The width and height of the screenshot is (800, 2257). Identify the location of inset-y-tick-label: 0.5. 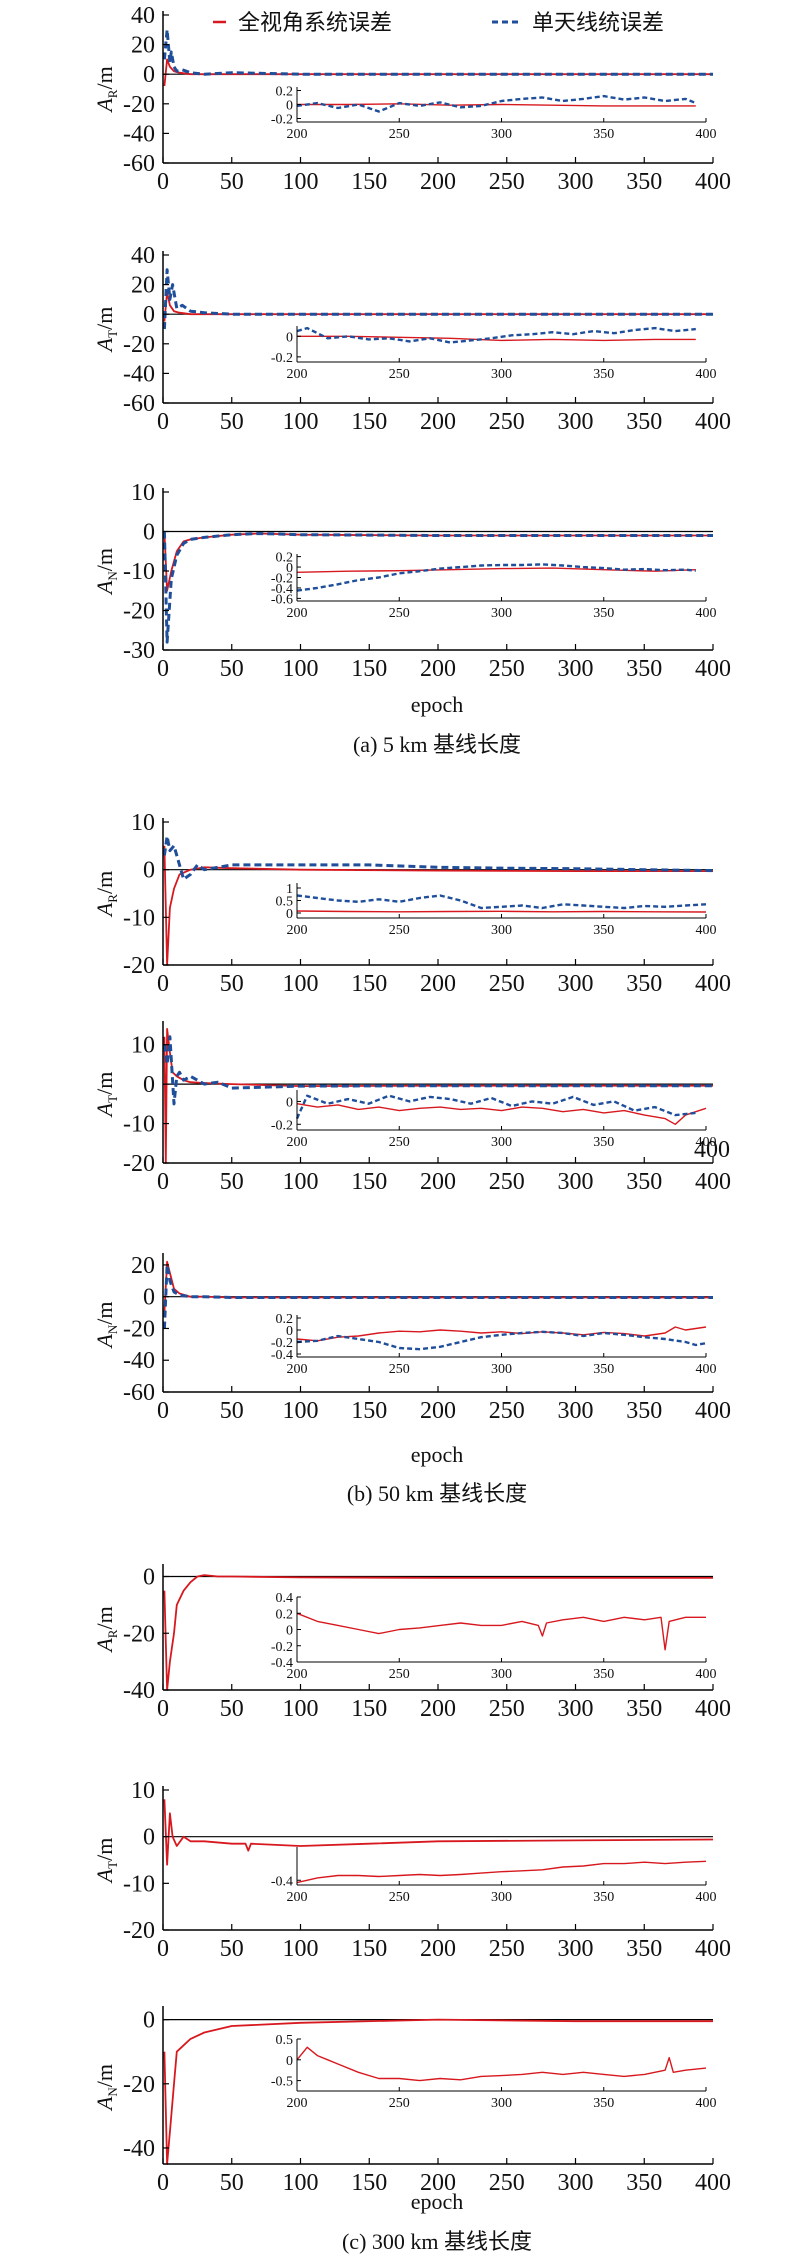
(285, 902).